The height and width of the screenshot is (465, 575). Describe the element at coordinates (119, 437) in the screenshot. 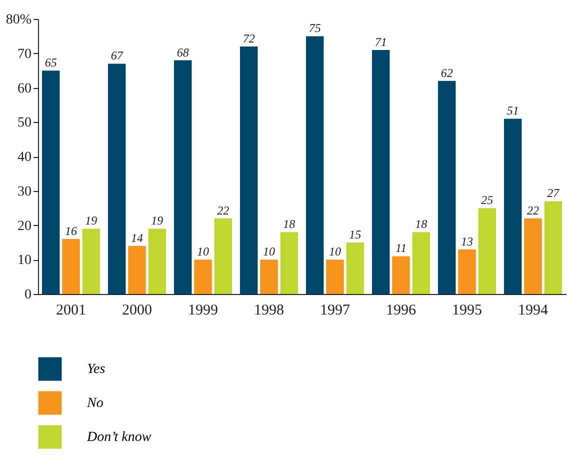

I see `legend-label: Don’t know` at that location.